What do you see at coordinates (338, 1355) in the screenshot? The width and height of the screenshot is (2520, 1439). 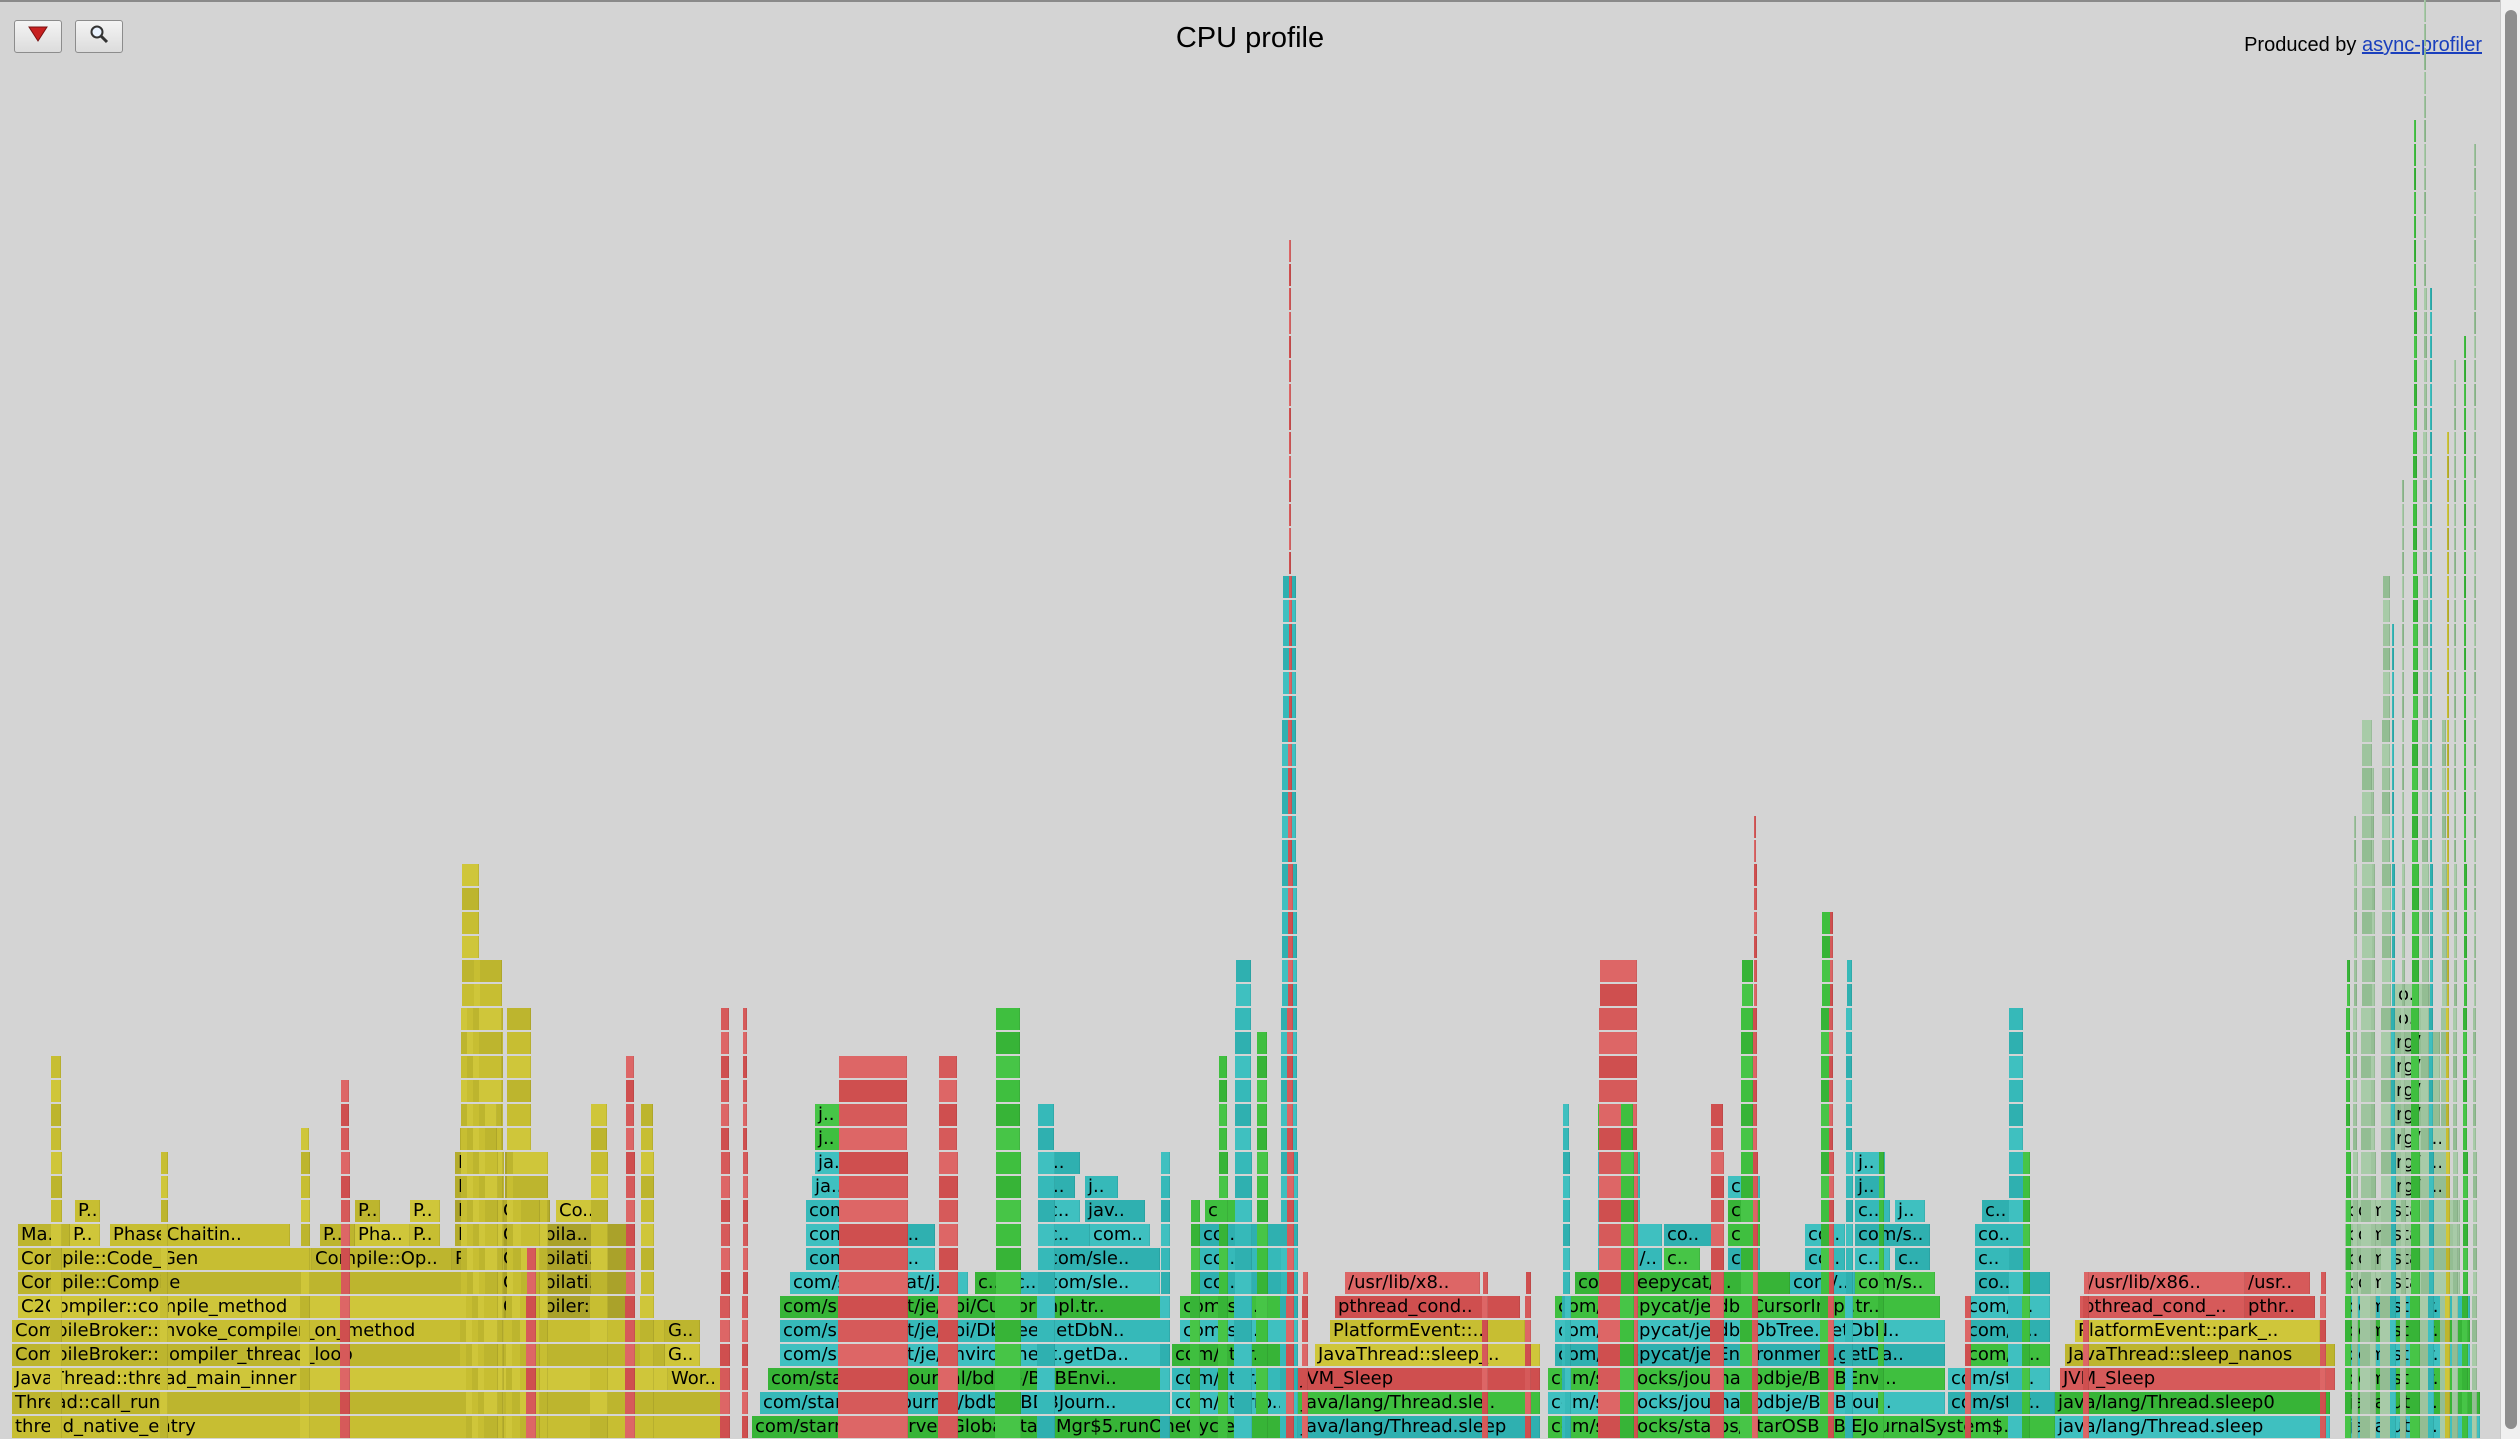 I see `flame-frame: CompileBroker::compiler_thread_loop` at bounding box center [338, 1355].